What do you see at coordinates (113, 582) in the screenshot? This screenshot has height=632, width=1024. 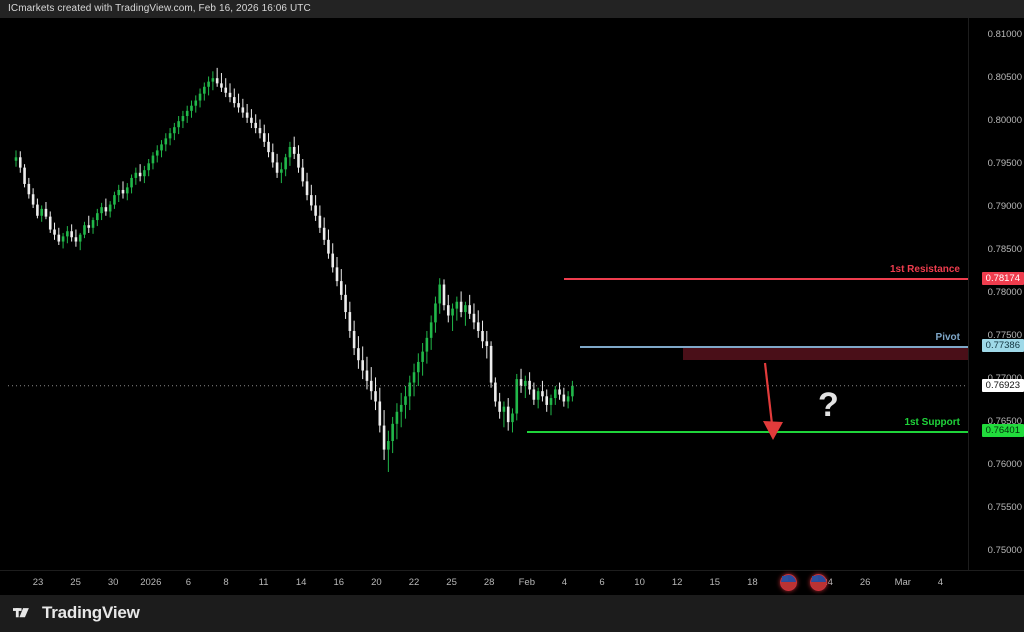 I see `time-tick: 30` at bounding box center [113, 582].